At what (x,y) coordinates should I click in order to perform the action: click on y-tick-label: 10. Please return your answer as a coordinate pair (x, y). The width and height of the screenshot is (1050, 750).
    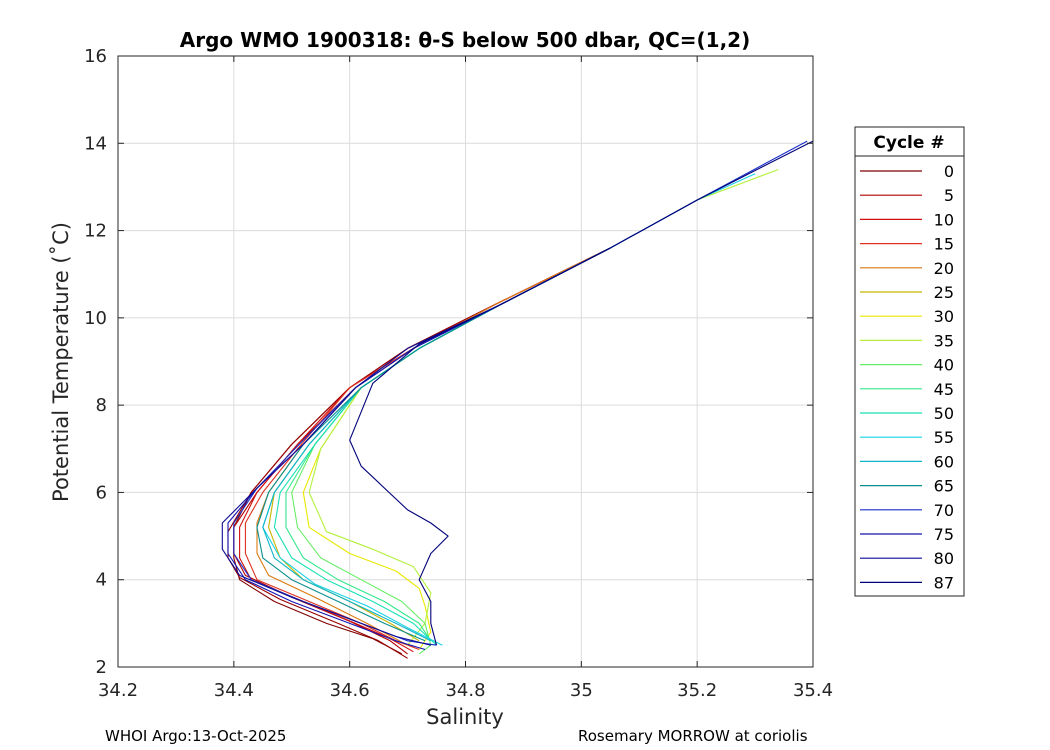
    Looking at the image, I should click on (95, 318).